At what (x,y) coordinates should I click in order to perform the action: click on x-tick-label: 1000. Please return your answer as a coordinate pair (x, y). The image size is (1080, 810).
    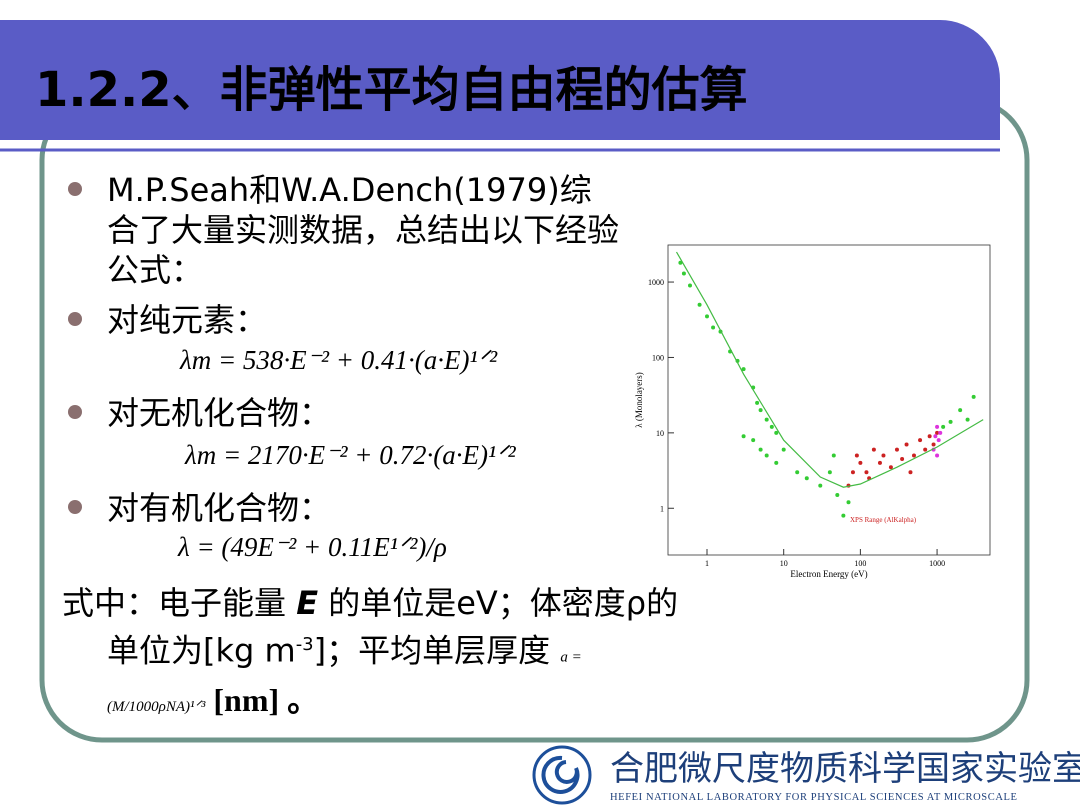
    Looking at the image, I should click on (937, 563).